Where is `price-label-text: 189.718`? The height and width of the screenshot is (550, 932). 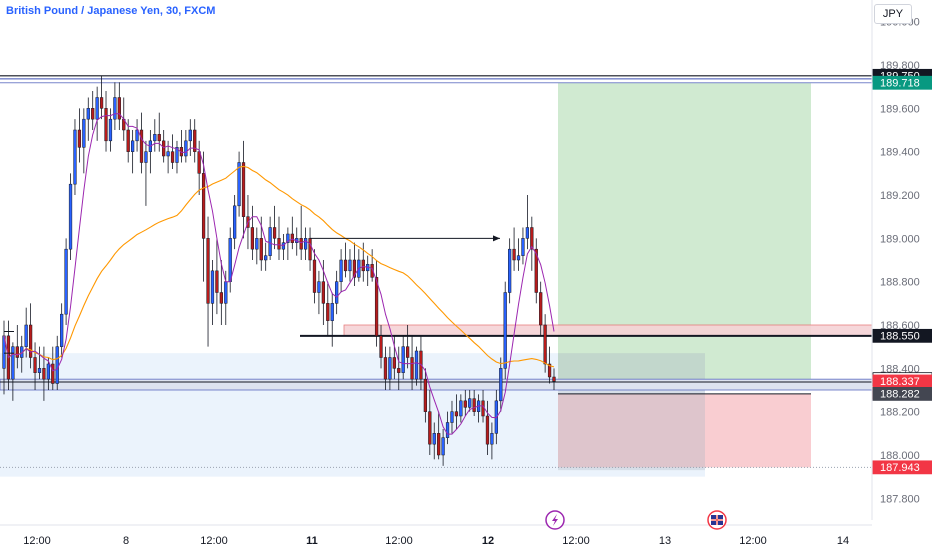
price-label-text: 189.718 is located at coordinates (900, 83).